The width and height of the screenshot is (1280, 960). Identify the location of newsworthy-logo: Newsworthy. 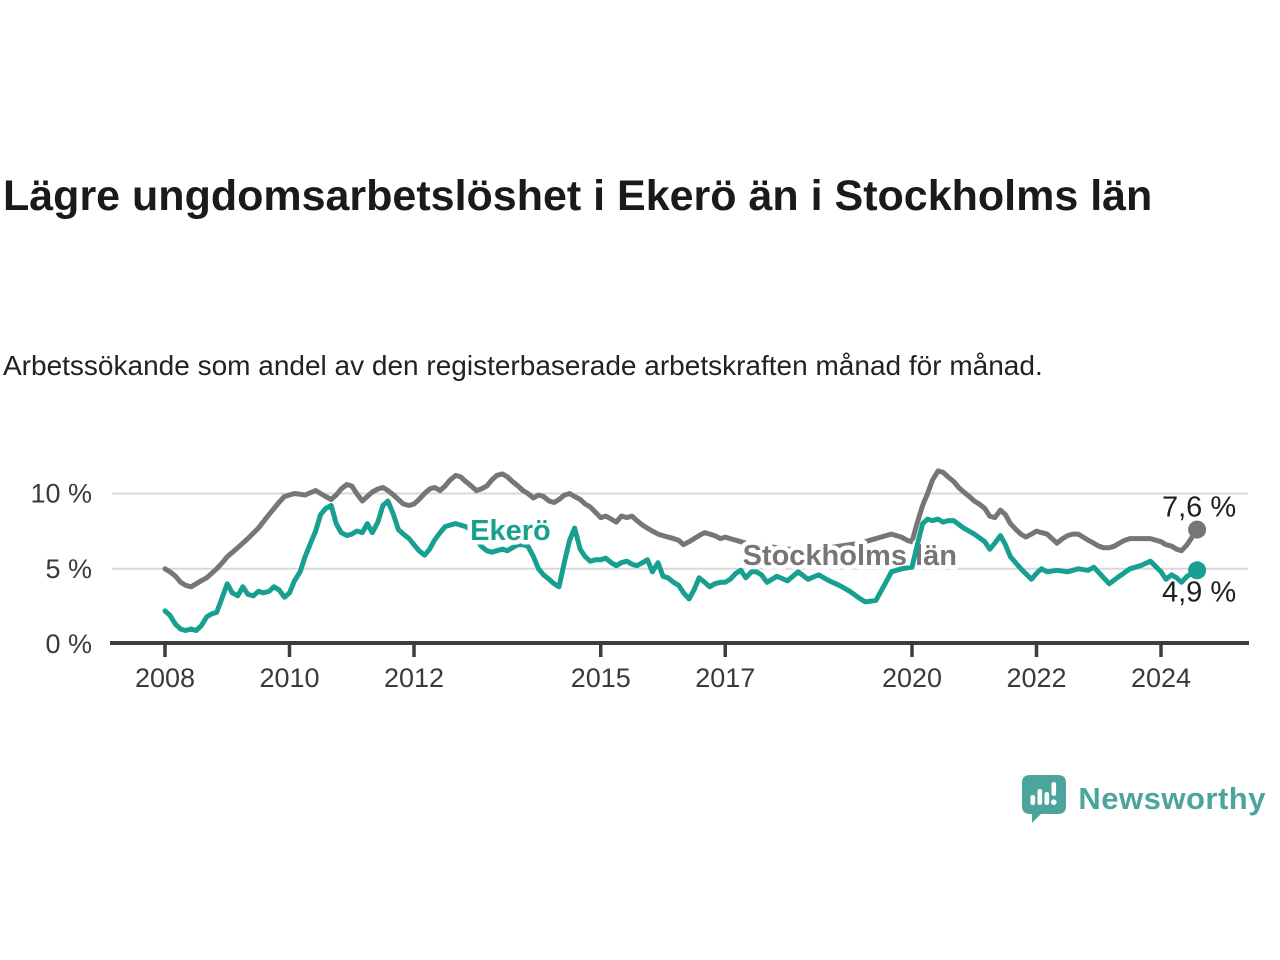
(1143, 799).